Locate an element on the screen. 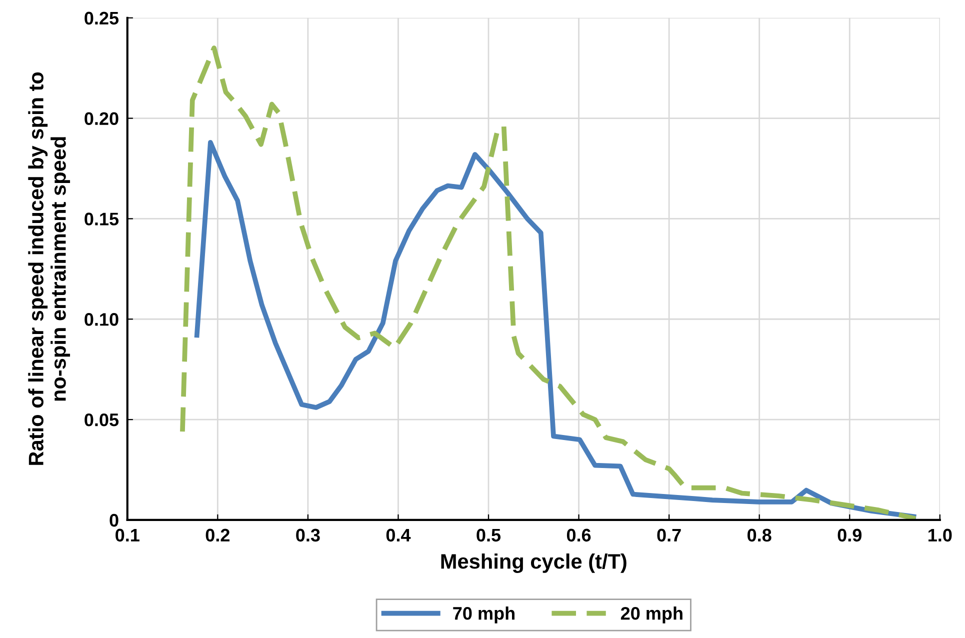  x-tick-label: 0.2 is located at coordinates (218, 535).